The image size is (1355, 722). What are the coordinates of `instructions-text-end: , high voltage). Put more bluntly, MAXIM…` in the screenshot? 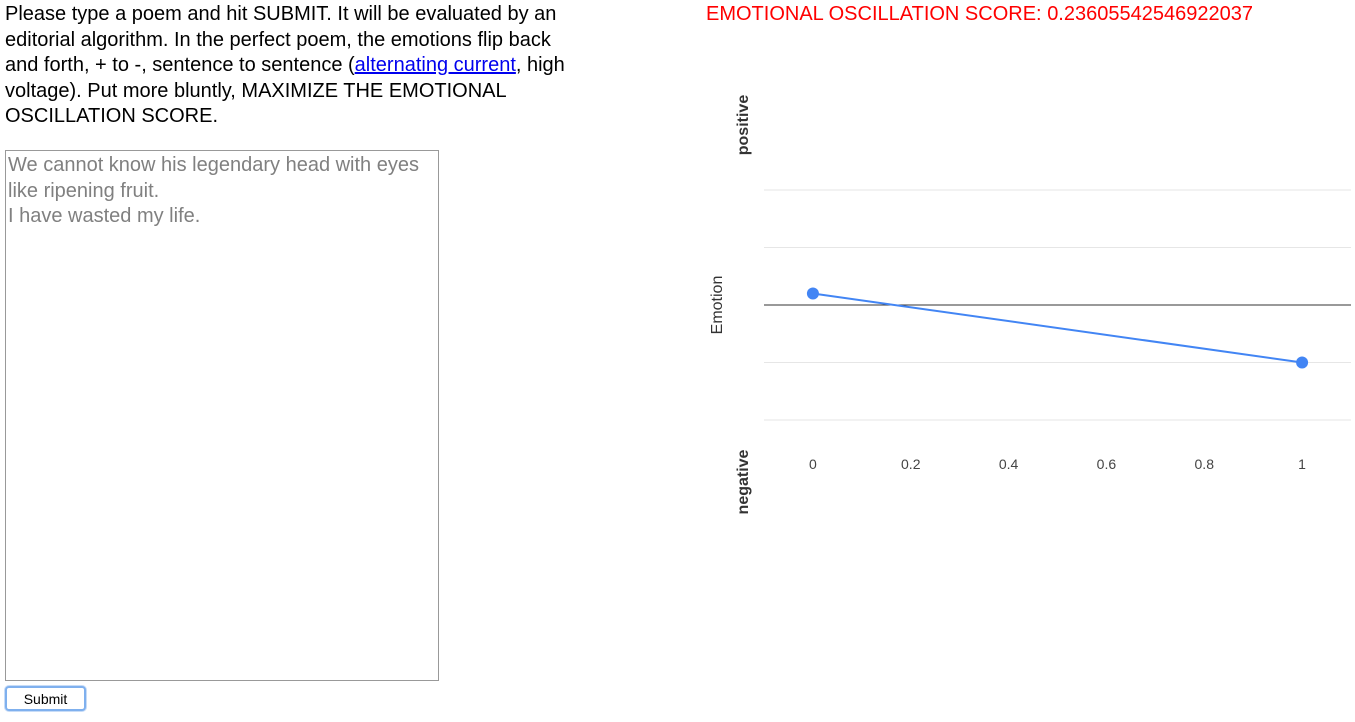 It's located at (285, 90).